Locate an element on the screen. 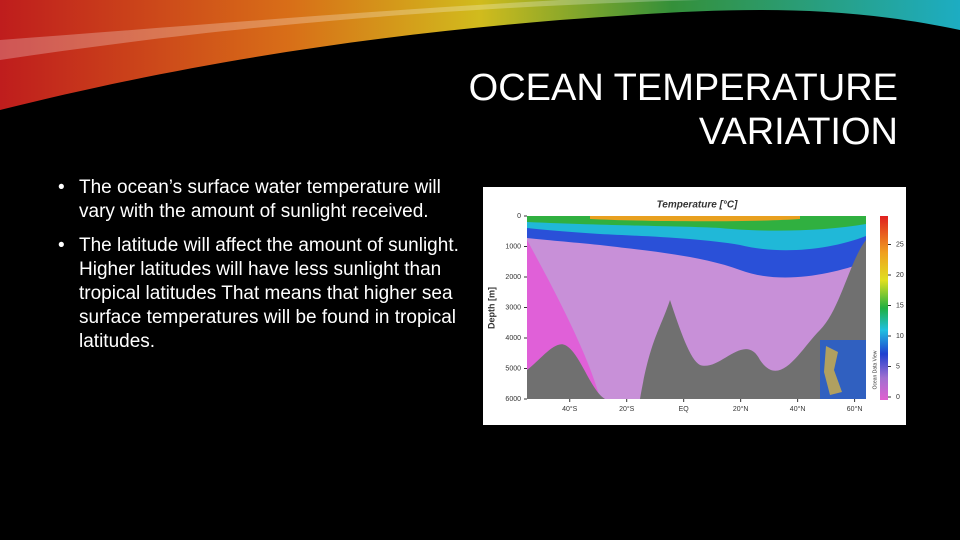 This screenshot has width=960, height=540. swoosh-highlight is located at coordinates (350, 30).